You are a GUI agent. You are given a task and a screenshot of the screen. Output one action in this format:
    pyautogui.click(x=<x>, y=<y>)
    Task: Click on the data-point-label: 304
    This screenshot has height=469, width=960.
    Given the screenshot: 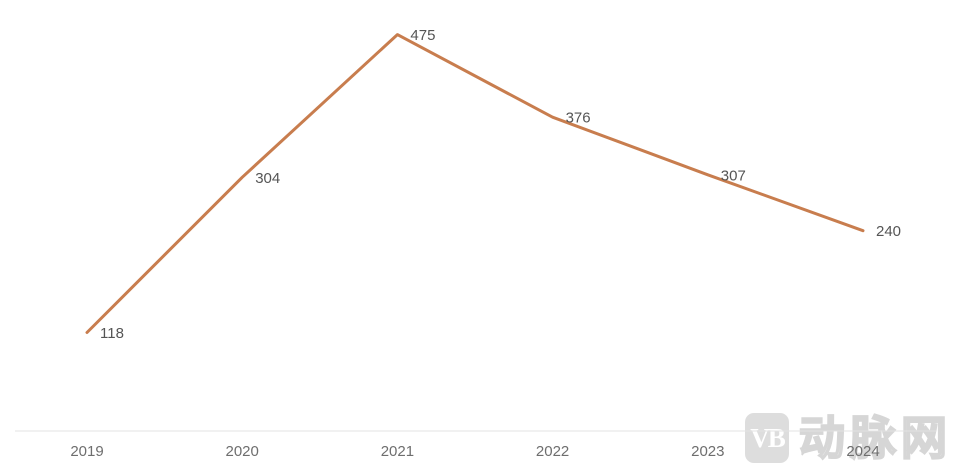 What is the action you would take?
    pyautogui.click(x=267, y=178)
    